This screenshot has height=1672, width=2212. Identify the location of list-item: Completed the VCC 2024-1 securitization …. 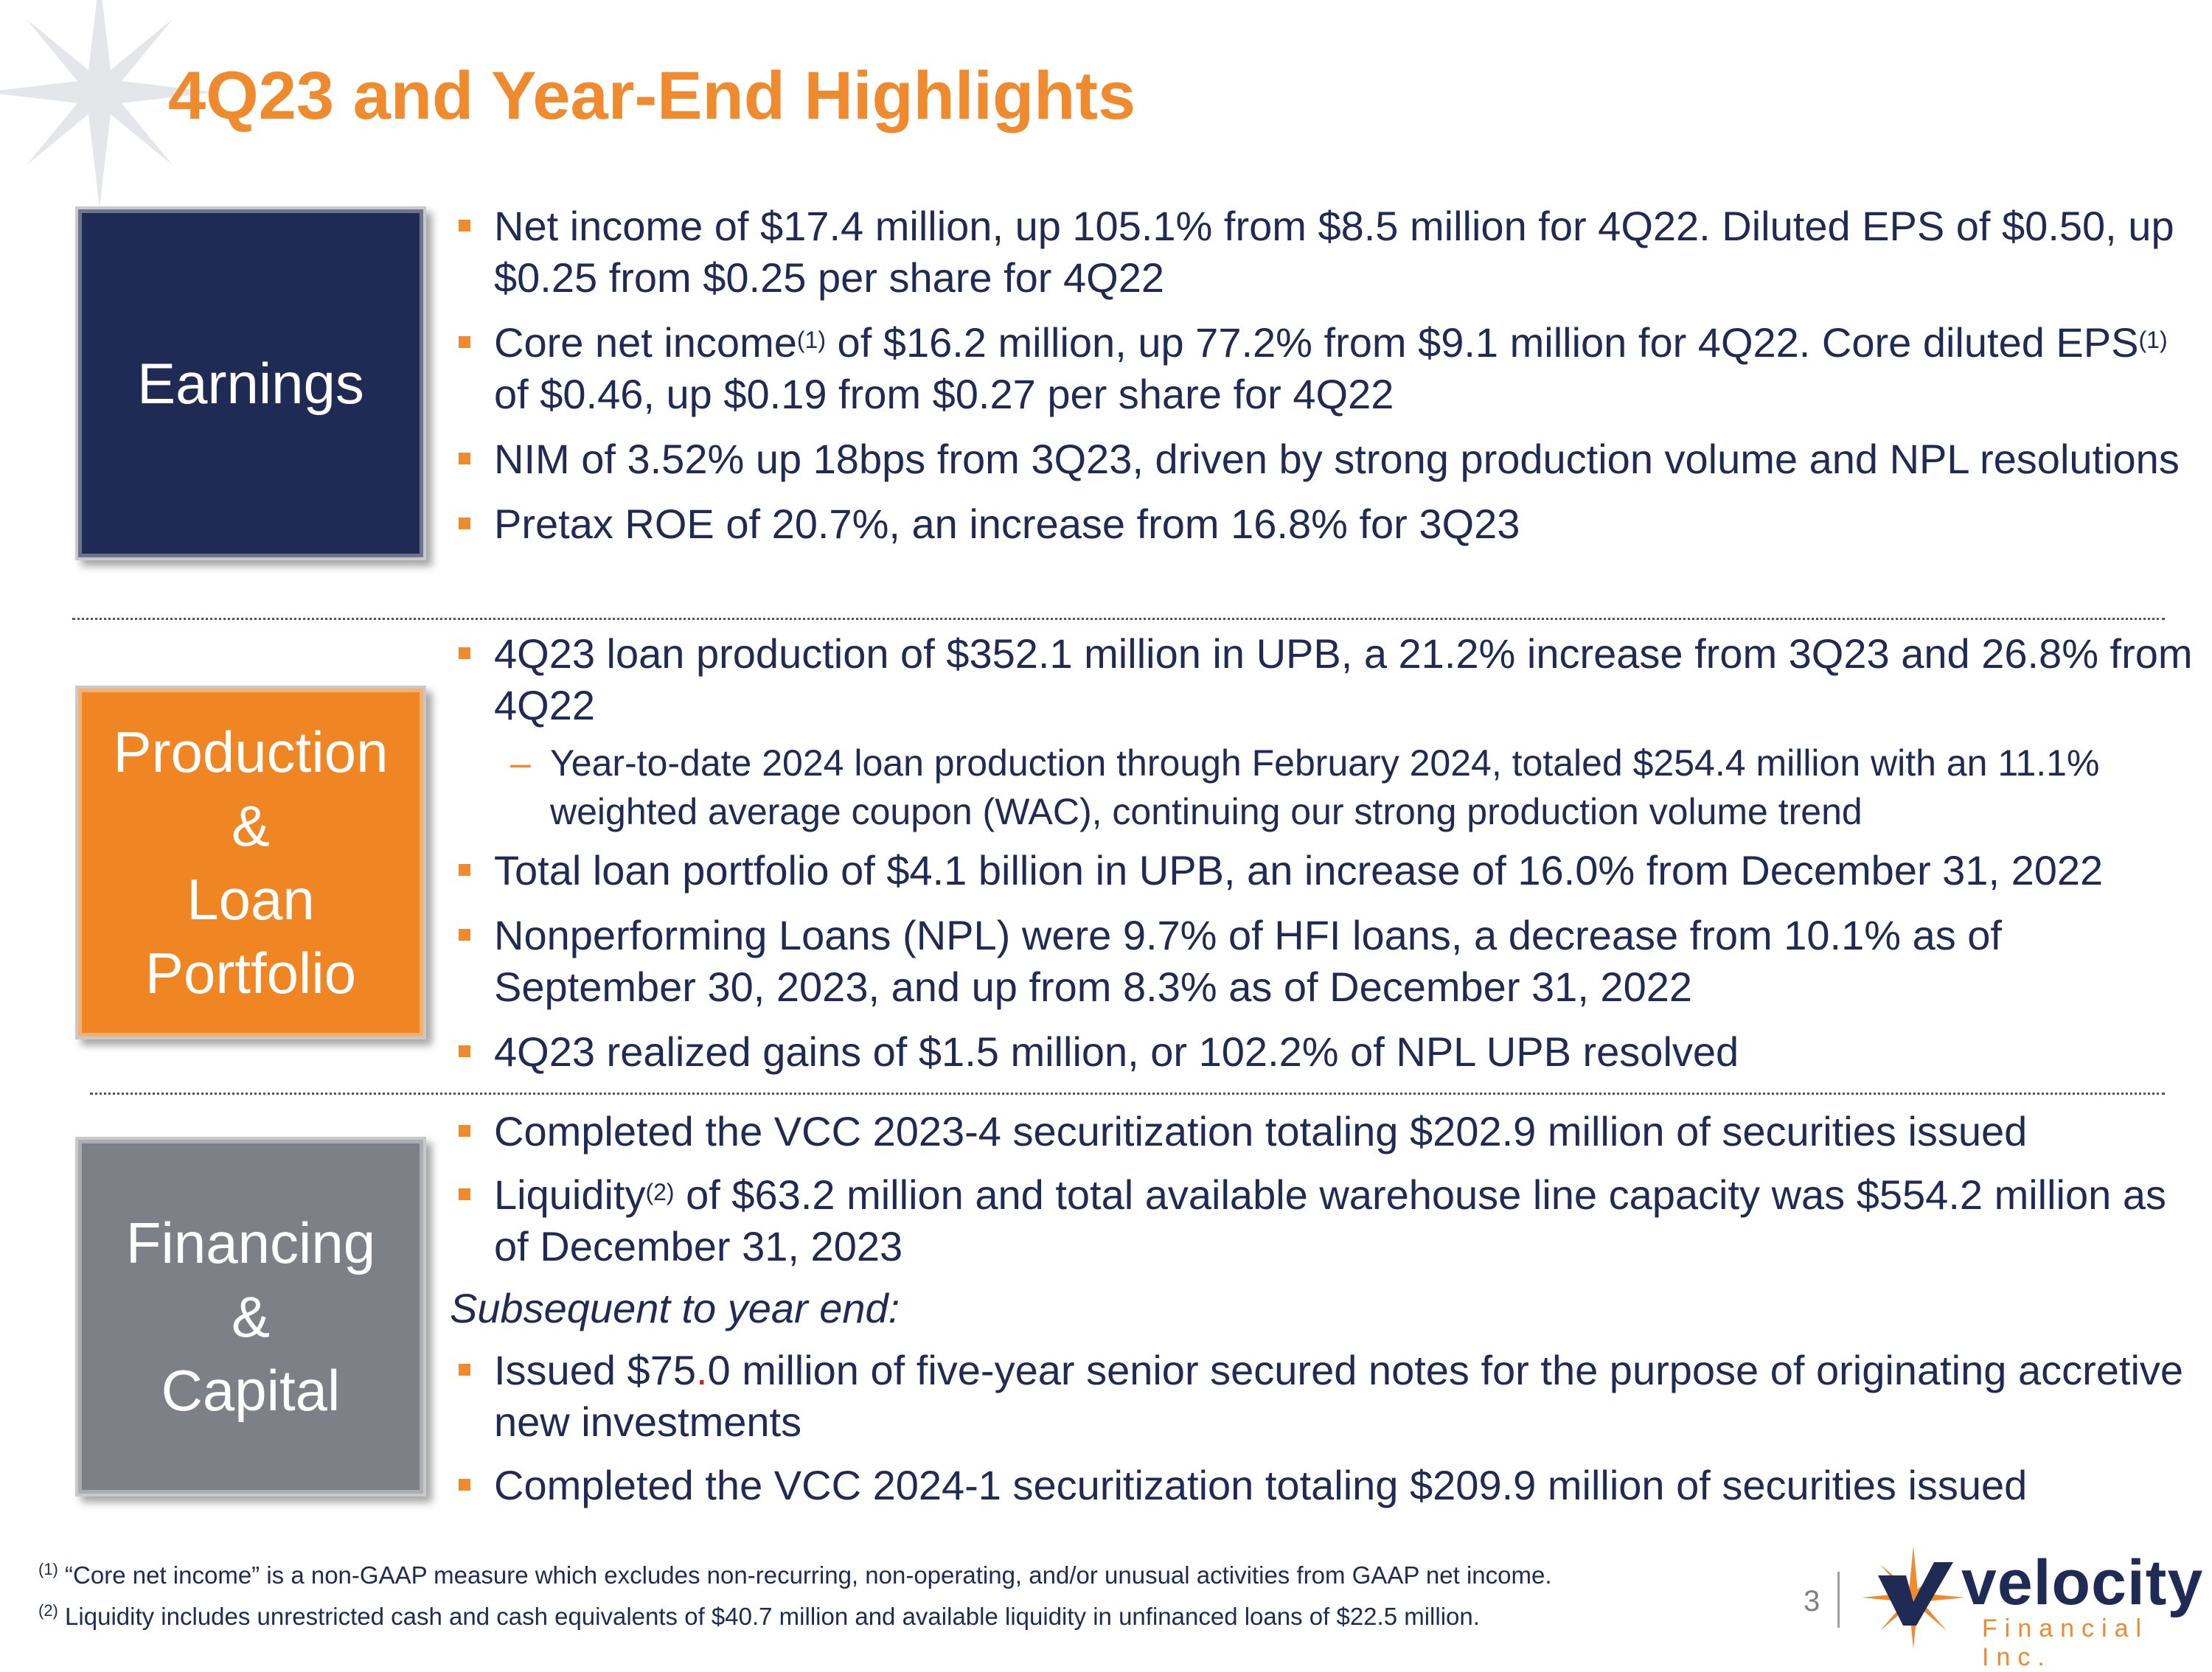
(1327, 1485).